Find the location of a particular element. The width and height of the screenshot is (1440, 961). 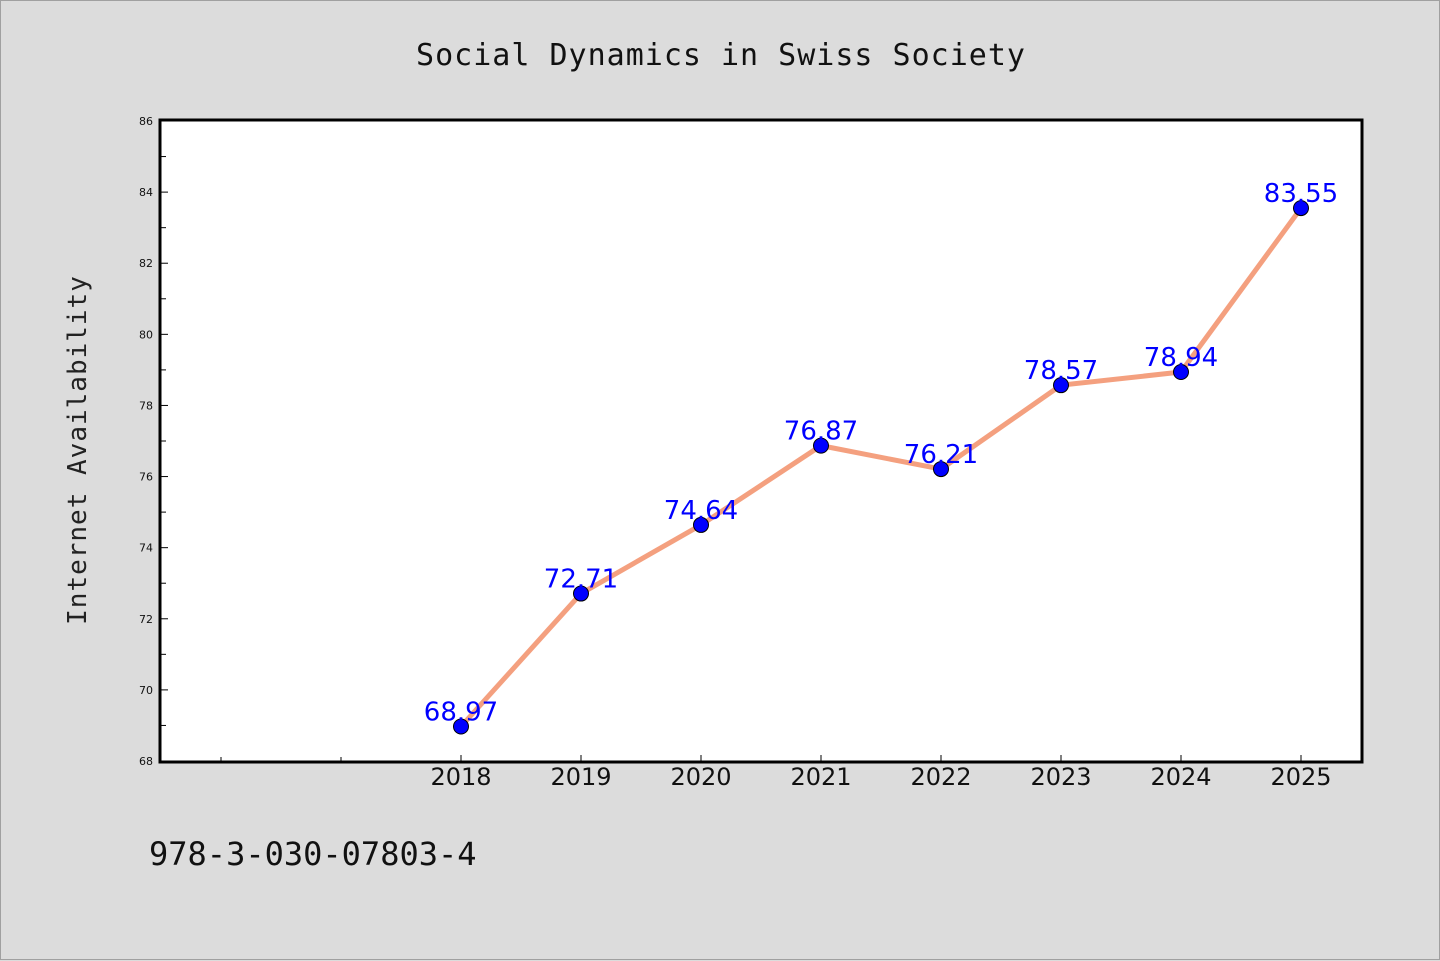

y-axis-label: Internet Availability is located at coordinates (78, 450).